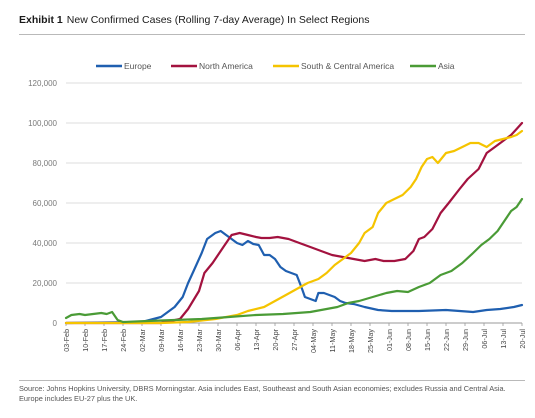 The image size is (535, 418). I want to click on y-tick-label: 120,000, so click(42, 83).